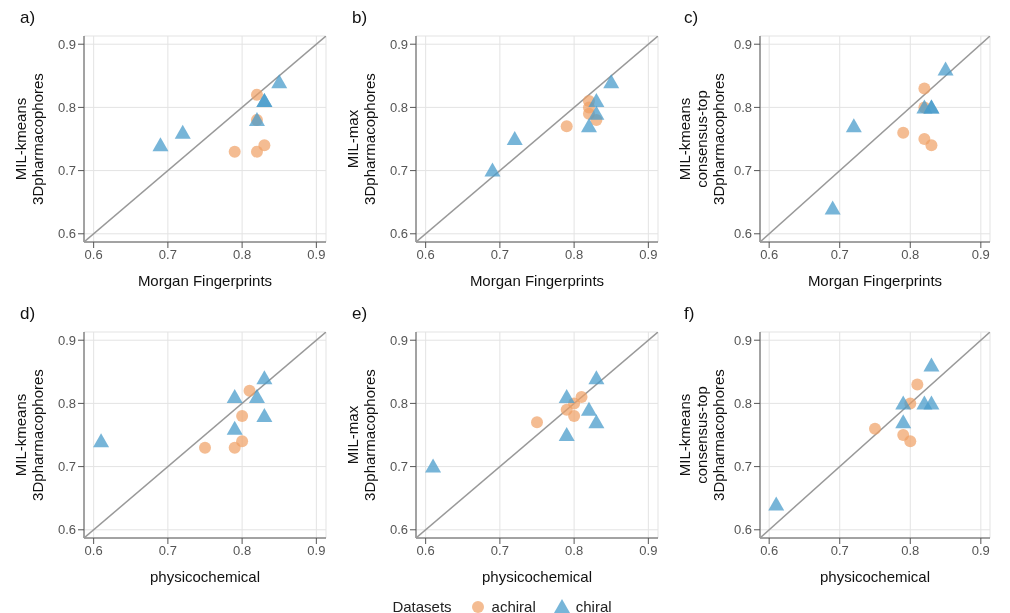 This screenshot has height=613, width=1010. What do you see at coordinates (689, 314) in the screenshot?
I see `chart-title: f)` at bounding box center [689, 314].